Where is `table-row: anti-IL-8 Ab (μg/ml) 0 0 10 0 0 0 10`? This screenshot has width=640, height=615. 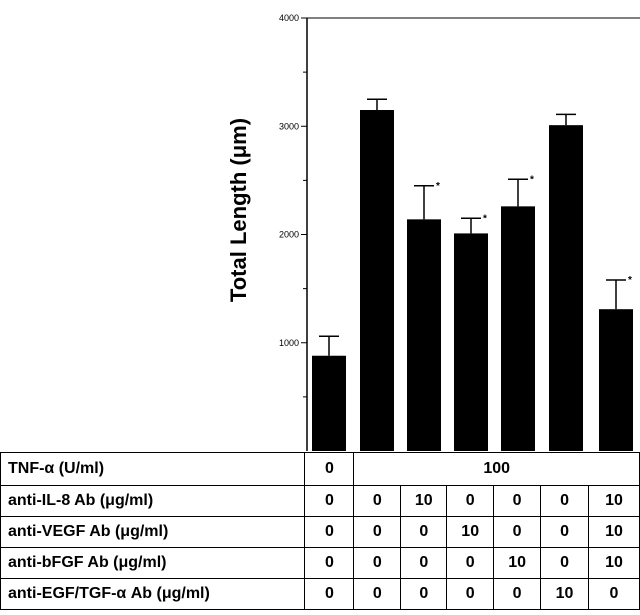 table-row: anti-IL-8 Ab (μg/ml) 0 0 10 0 0 0 10 is located at coordinates (320, 501).